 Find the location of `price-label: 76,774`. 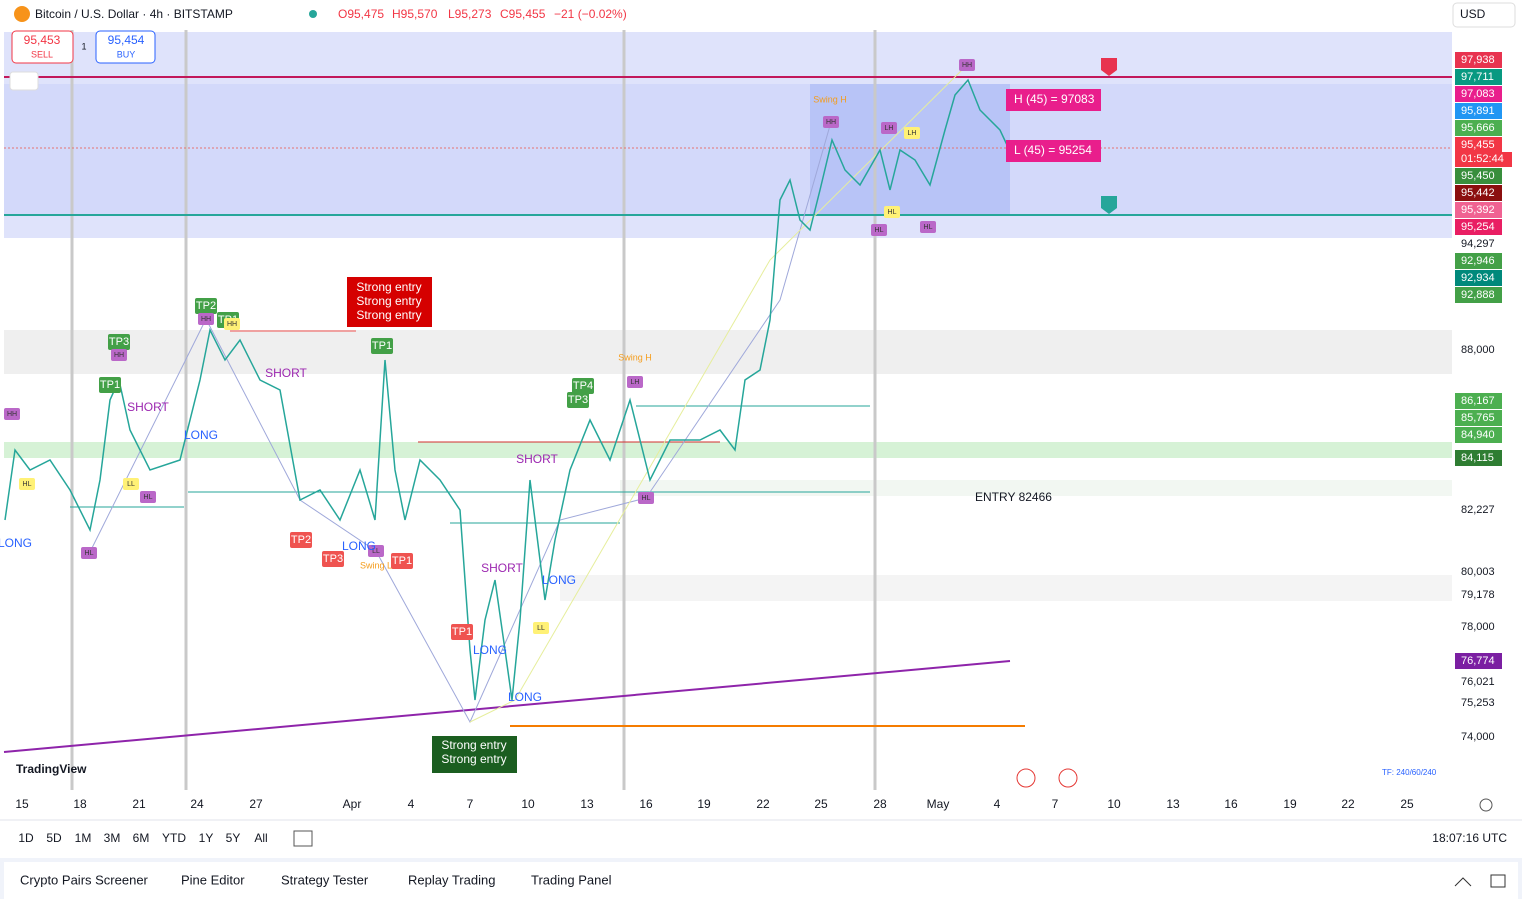

price-label: 76,774 is located at coordinates (1478, 661).